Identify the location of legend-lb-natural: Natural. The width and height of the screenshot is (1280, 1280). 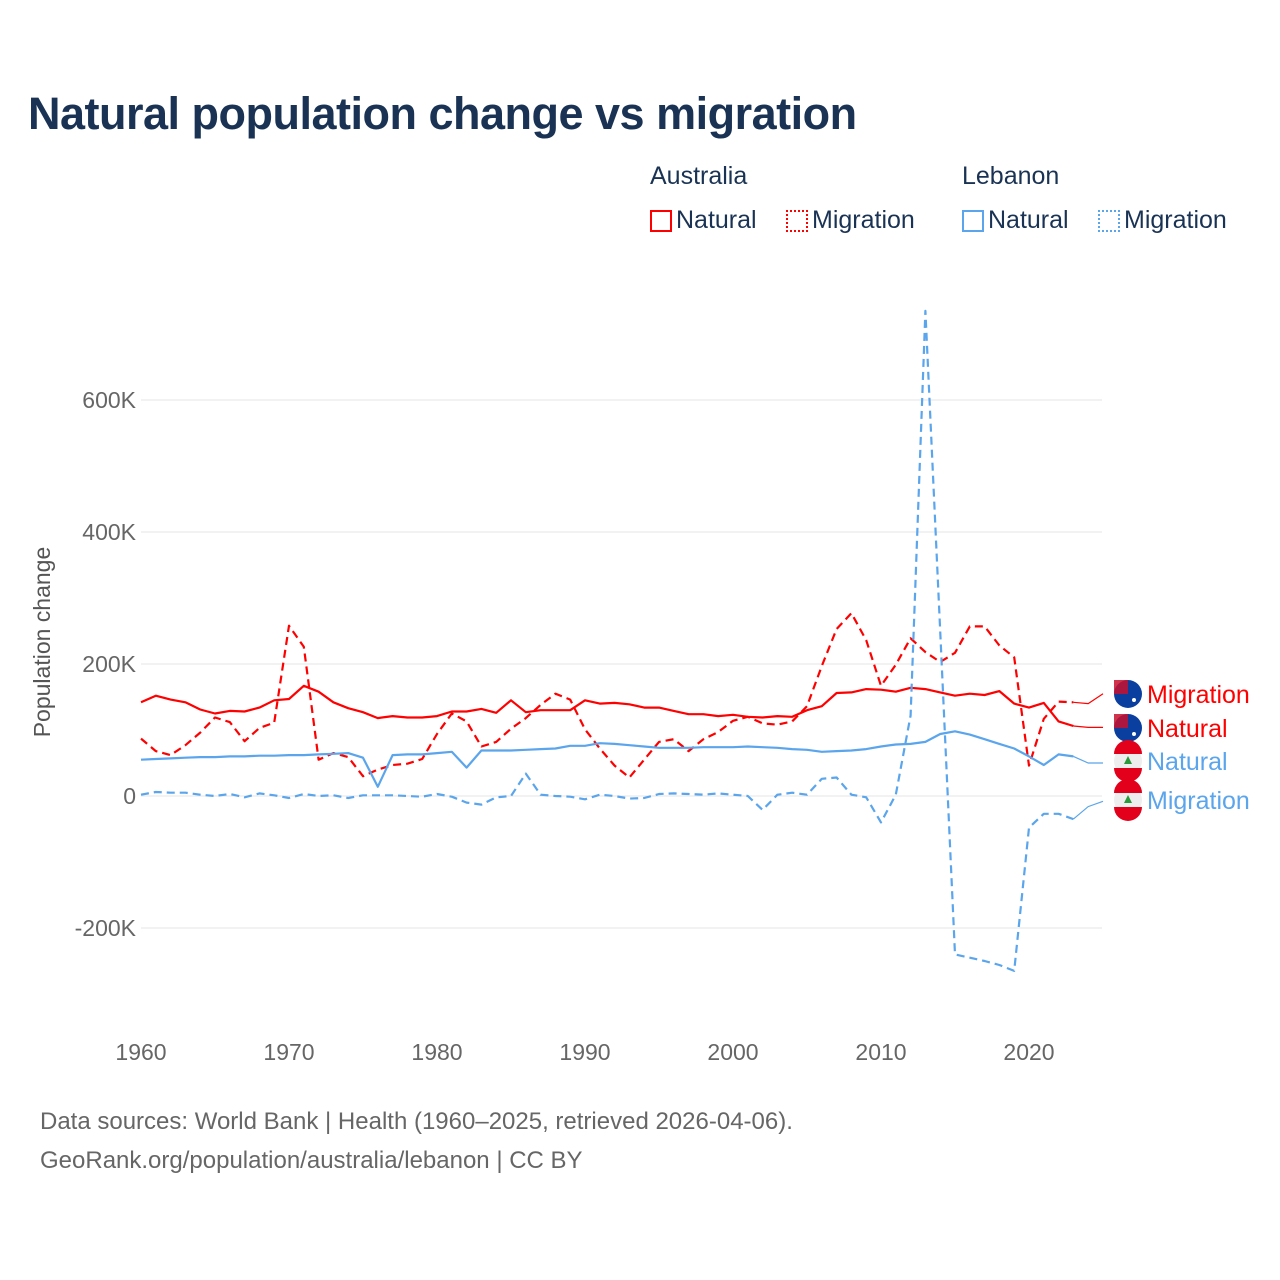
(1015, 220).